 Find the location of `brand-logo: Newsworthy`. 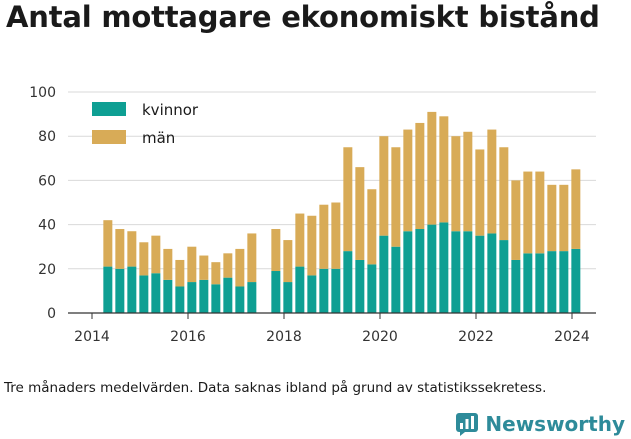

brand-logo: Newsworthy is located at coordinates (540, 424).